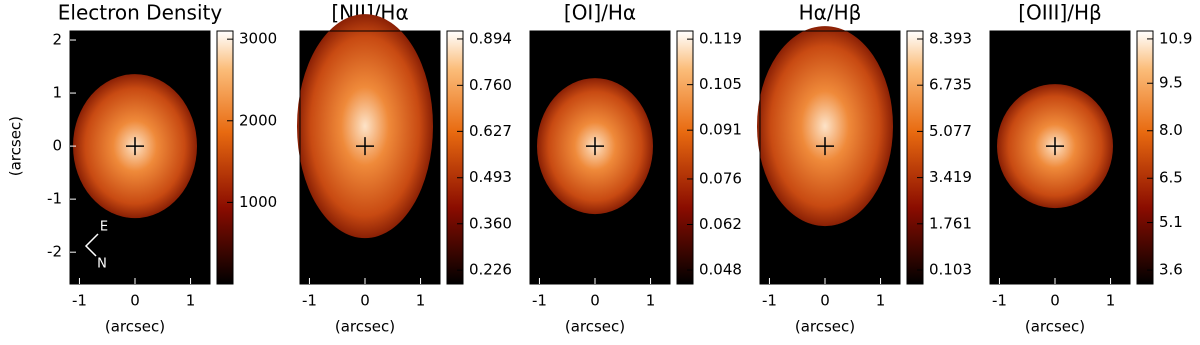  What do you see at coordinates (950, 131) in the screenshot?
I see `colorbar-tick-label: 5.077` at bounding box center [950, 131].